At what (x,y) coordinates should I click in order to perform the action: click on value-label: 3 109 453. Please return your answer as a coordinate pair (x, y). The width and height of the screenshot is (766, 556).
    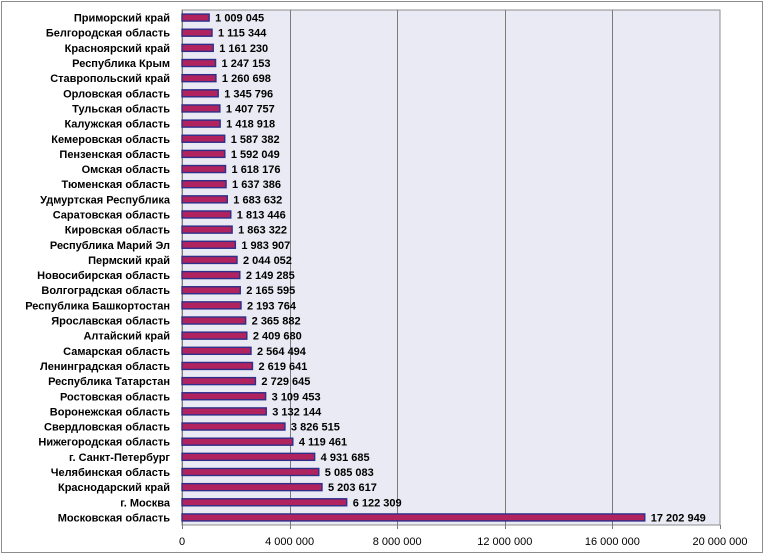
    Looking at the image, I should click on (296, 397).